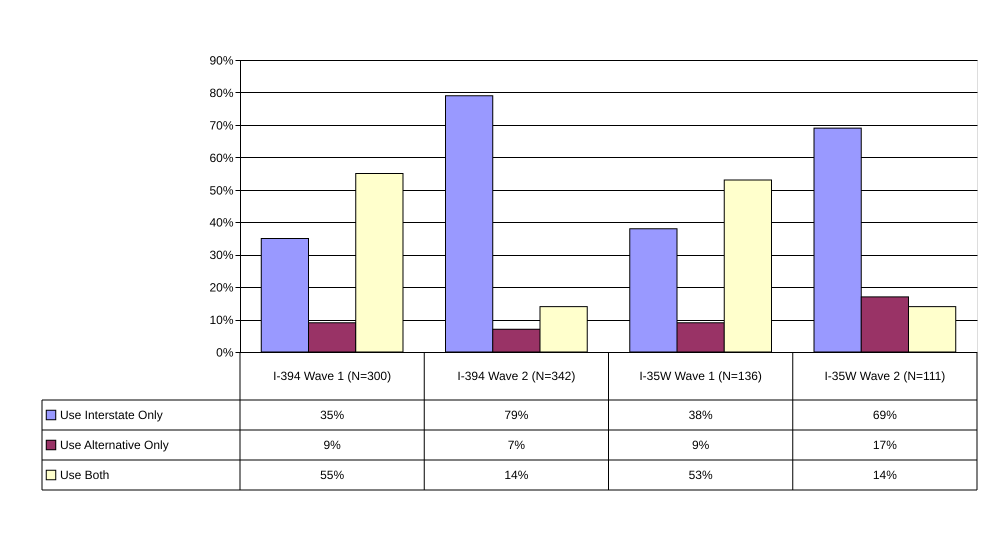 This screenshot has height=556, width=997. Describe the element at coordinates (700, 415) in the screenshot. I see `data-label: 38%` at that location.